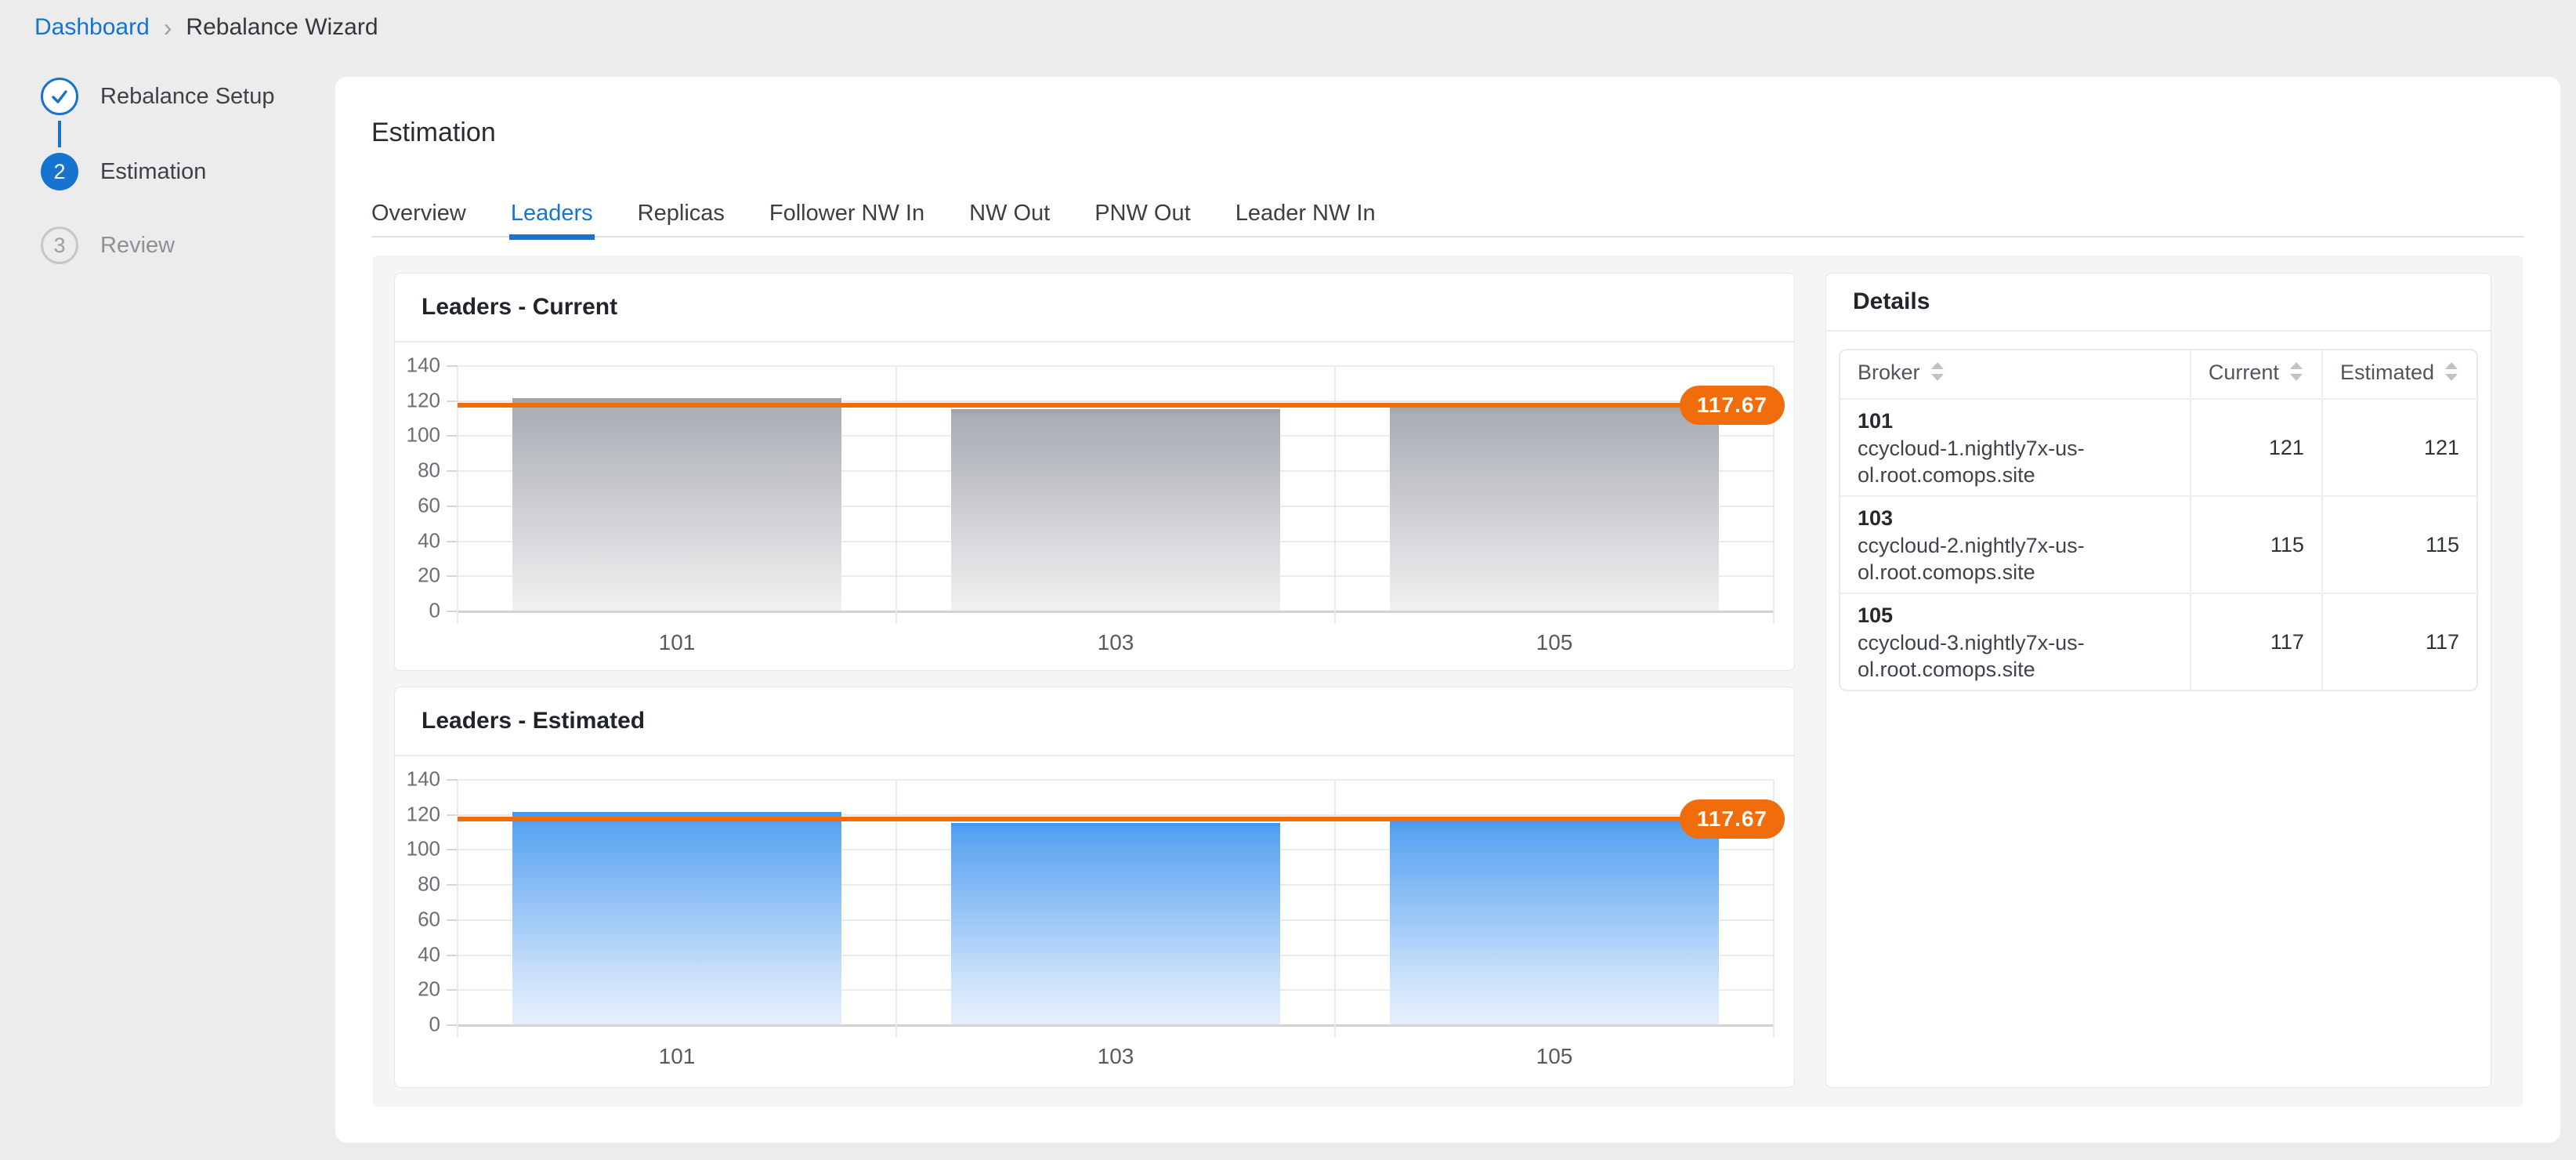  Describe the element at coordinates (2399, 448) in the screenshot. I see `estimated-value: 121` at that location.